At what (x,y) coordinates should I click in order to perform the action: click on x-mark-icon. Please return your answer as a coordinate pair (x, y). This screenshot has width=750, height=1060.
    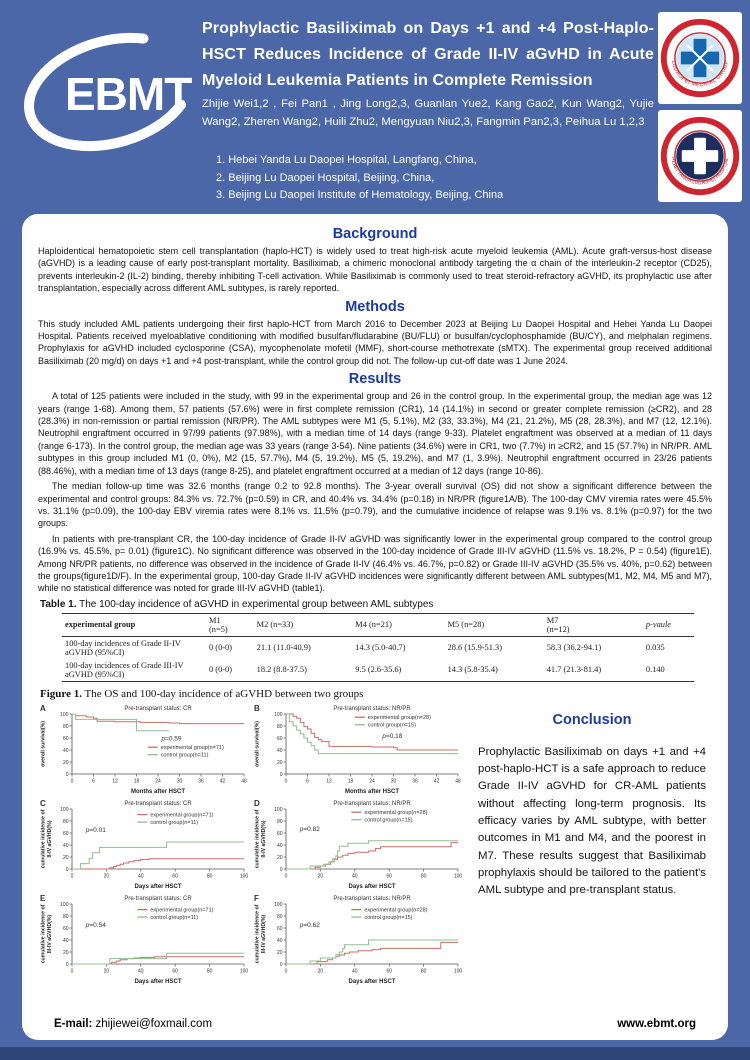
    Looking at the image, I should click on (700, 58).